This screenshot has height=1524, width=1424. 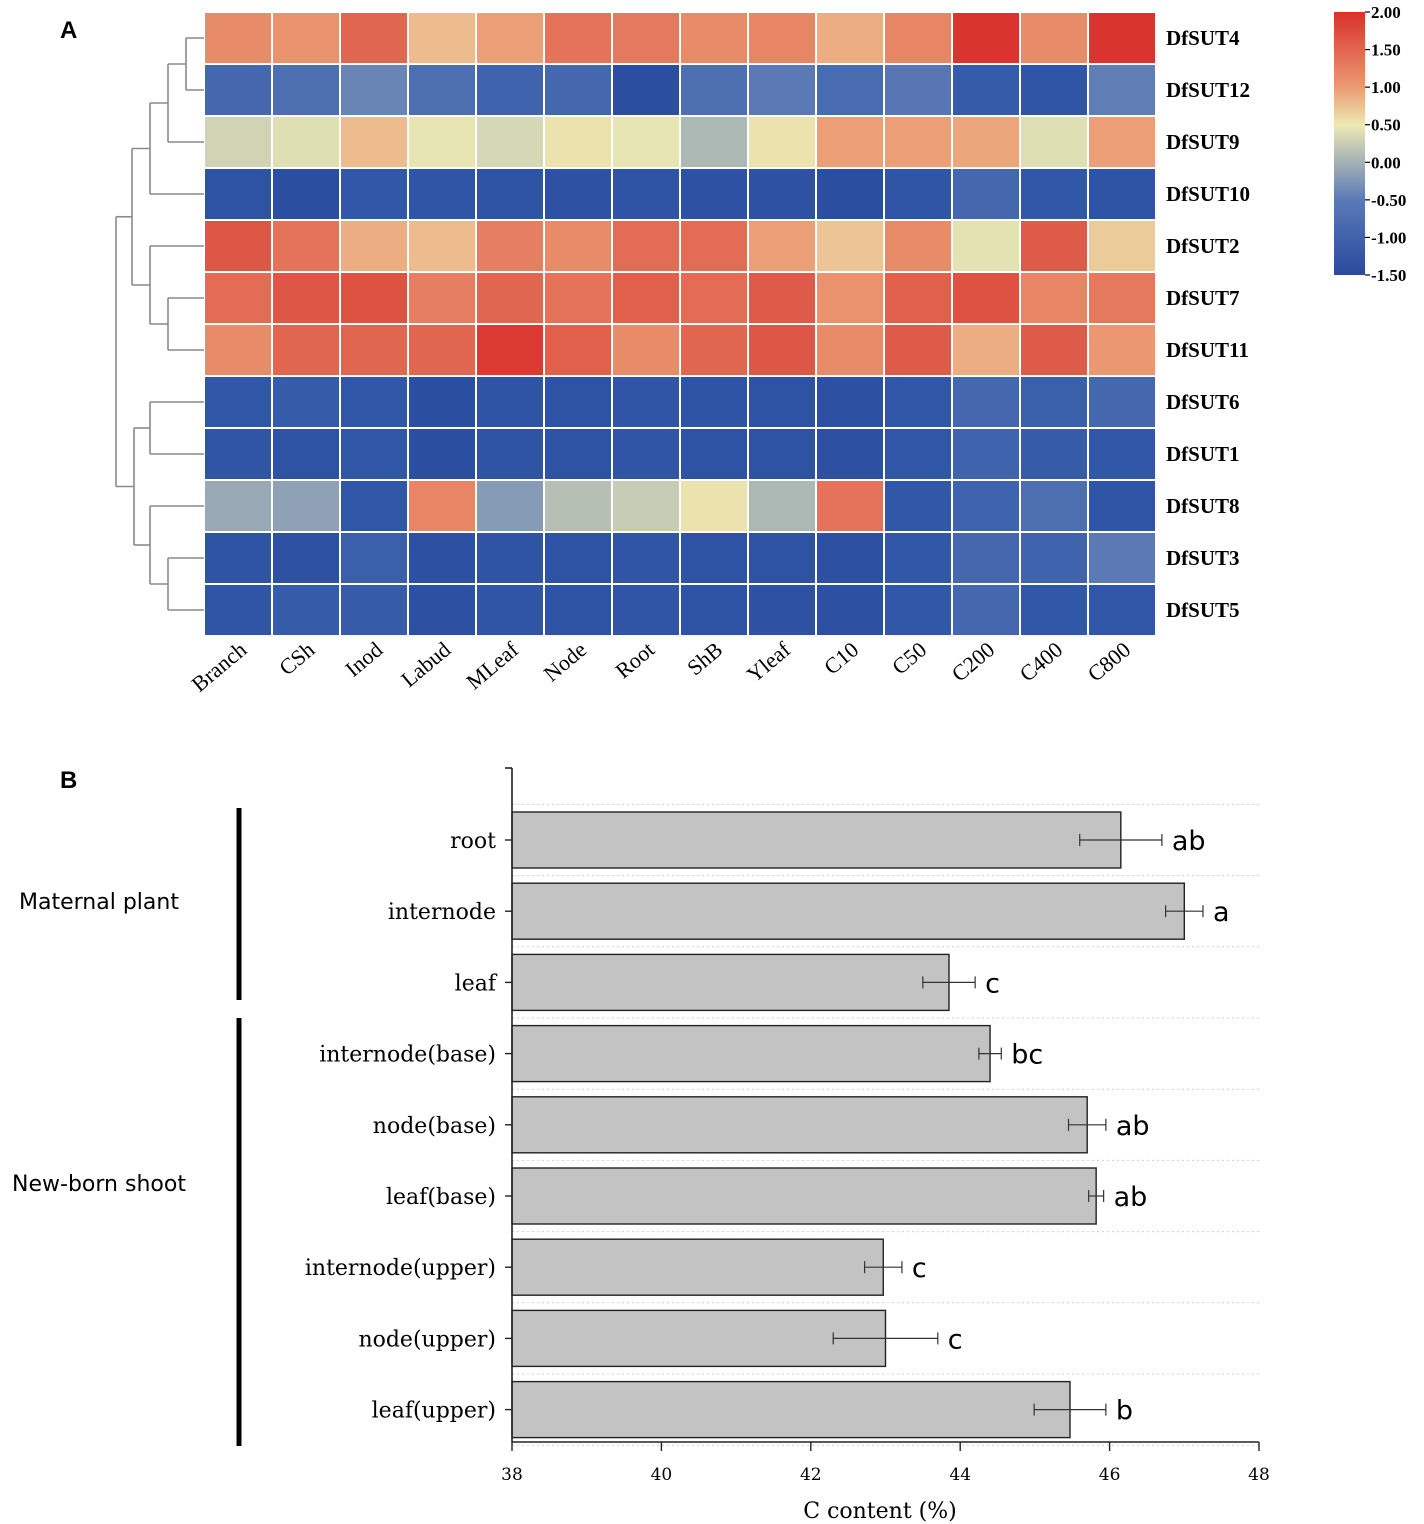 What do you see at coordinates (769, 661) in the screenshot?
I see `column-label: Yleaf` at bounding box center [769, 661].